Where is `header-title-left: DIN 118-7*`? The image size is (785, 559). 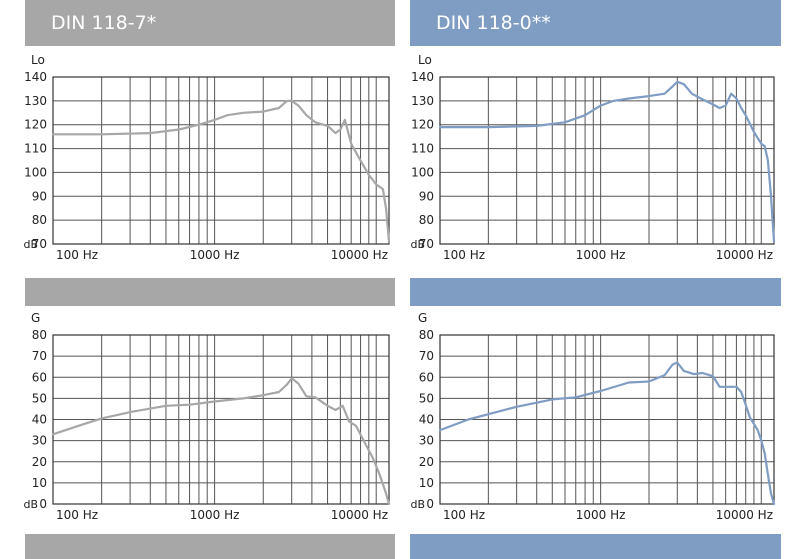 header-title-left: DIN 118-7* is located at coordinates (104, 23).